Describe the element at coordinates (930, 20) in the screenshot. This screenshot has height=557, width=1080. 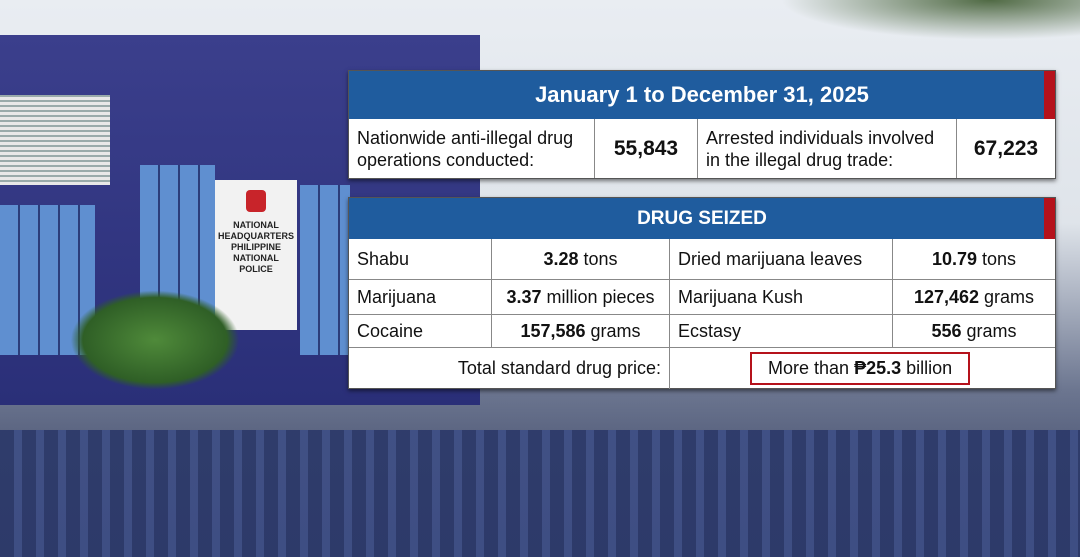
I see `trees` at that location.